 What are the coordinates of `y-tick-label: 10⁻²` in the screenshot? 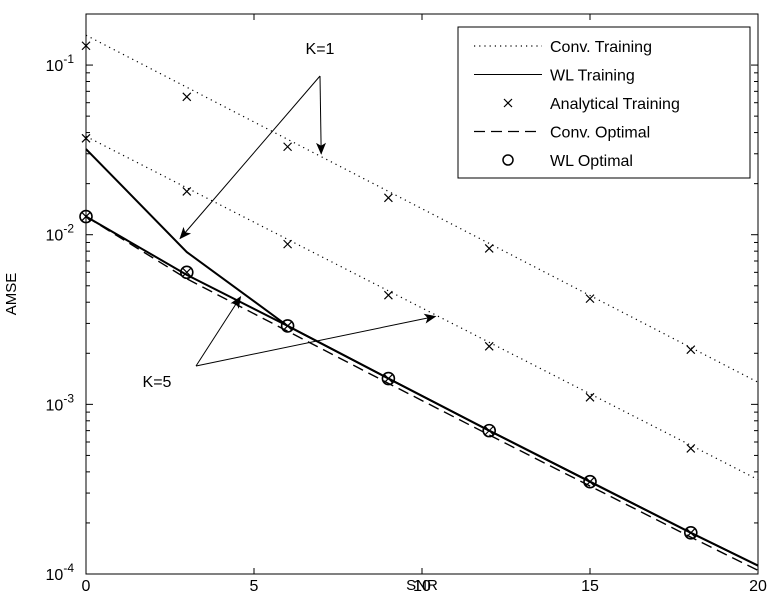 It's located at (60, 233).